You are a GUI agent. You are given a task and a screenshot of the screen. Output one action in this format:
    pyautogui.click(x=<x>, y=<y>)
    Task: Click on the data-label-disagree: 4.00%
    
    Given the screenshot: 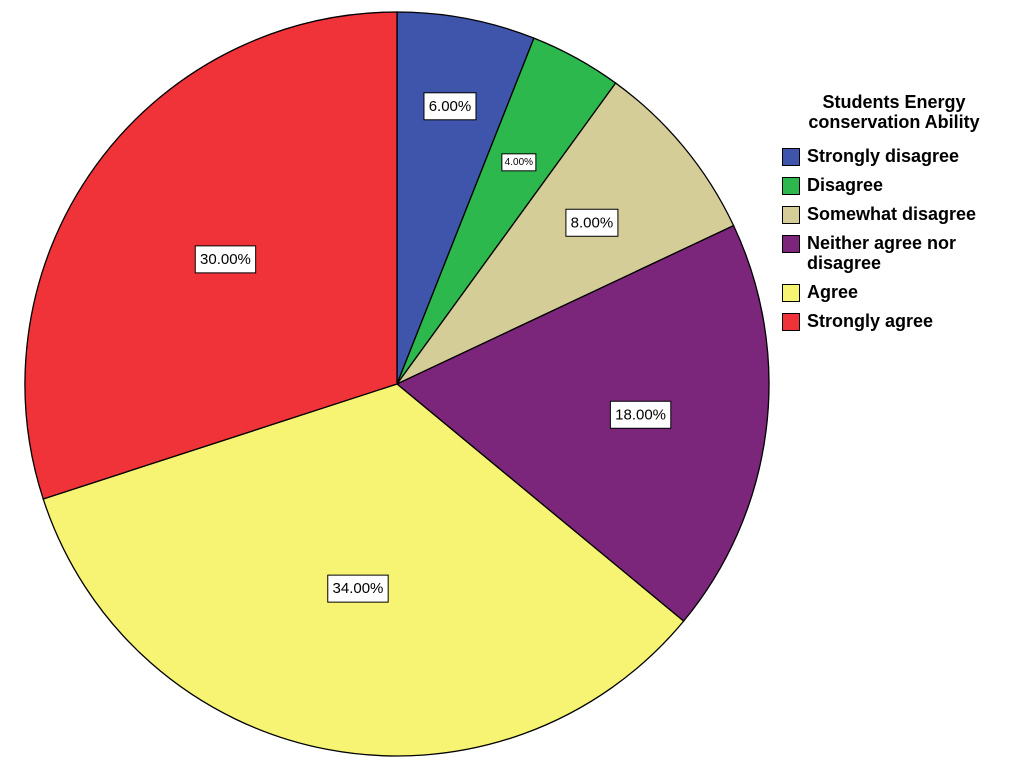 What is the action you would take?
    pyautogui.click(x=519, y=162)
    